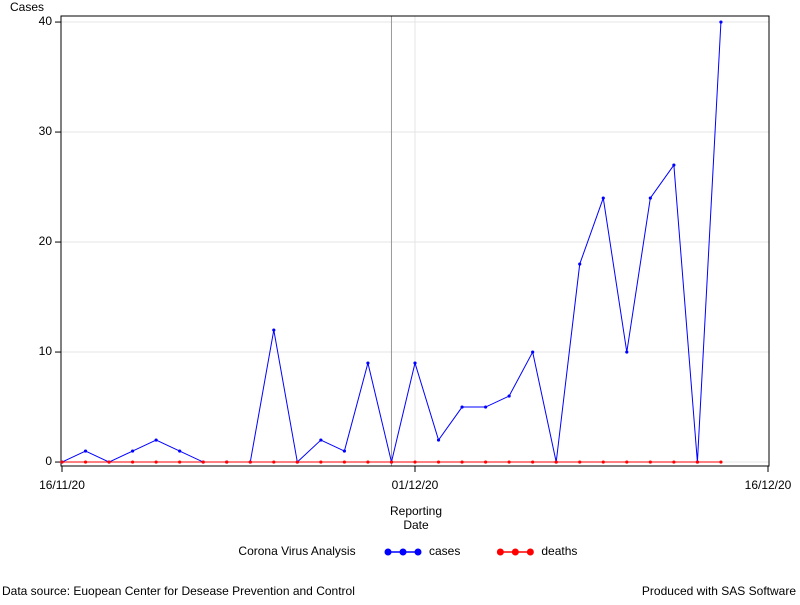 The image size is (800, 605). What do you see at coordinates (416, 525) in the screenshot?
I see `x-axis-label: Date` at bounding box center [416, 525].